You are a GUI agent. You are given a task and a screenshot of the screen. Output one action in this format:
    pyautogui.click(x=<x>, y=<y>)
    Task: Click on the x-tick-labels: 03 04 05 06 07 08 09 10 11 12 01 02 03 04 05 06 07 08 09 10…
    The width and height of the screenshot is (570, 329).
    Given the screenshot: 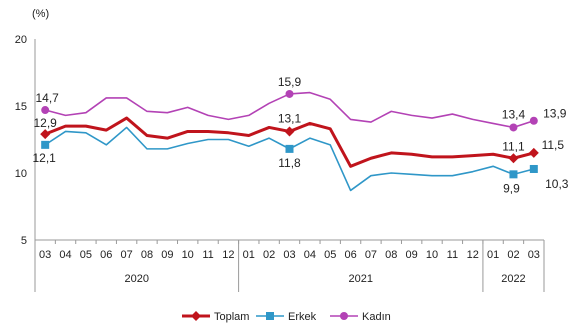 What is the action you would take?
    pyautogui.click(x=289, y=255)
    